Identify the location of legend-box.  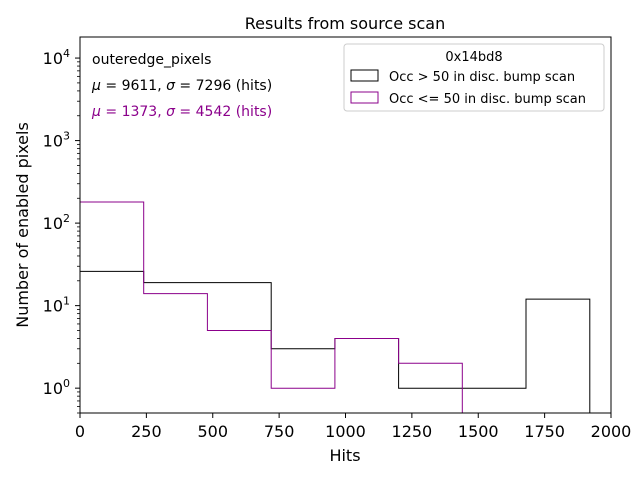
(474, 77).